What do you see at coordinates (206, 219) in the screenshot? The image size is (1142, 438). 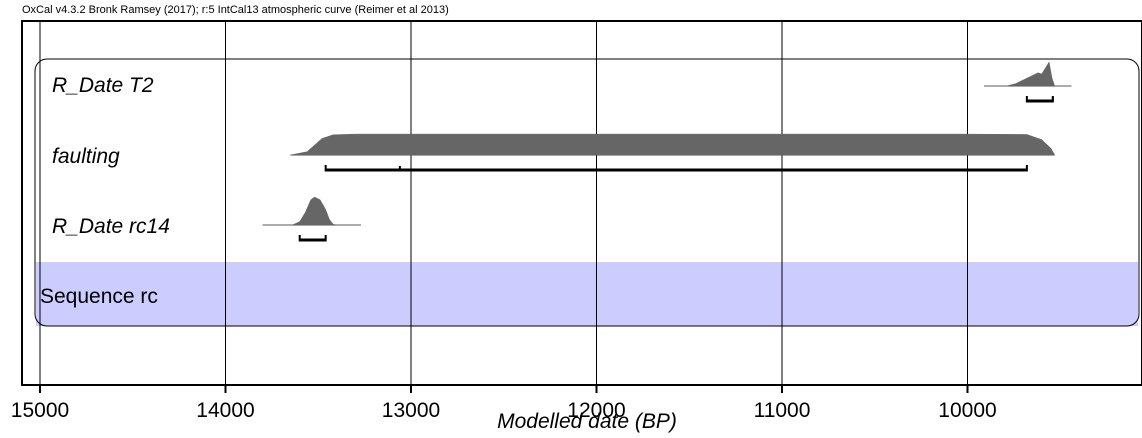 I see `row-group: R_Date rc14` at bounding box center [206, 219].